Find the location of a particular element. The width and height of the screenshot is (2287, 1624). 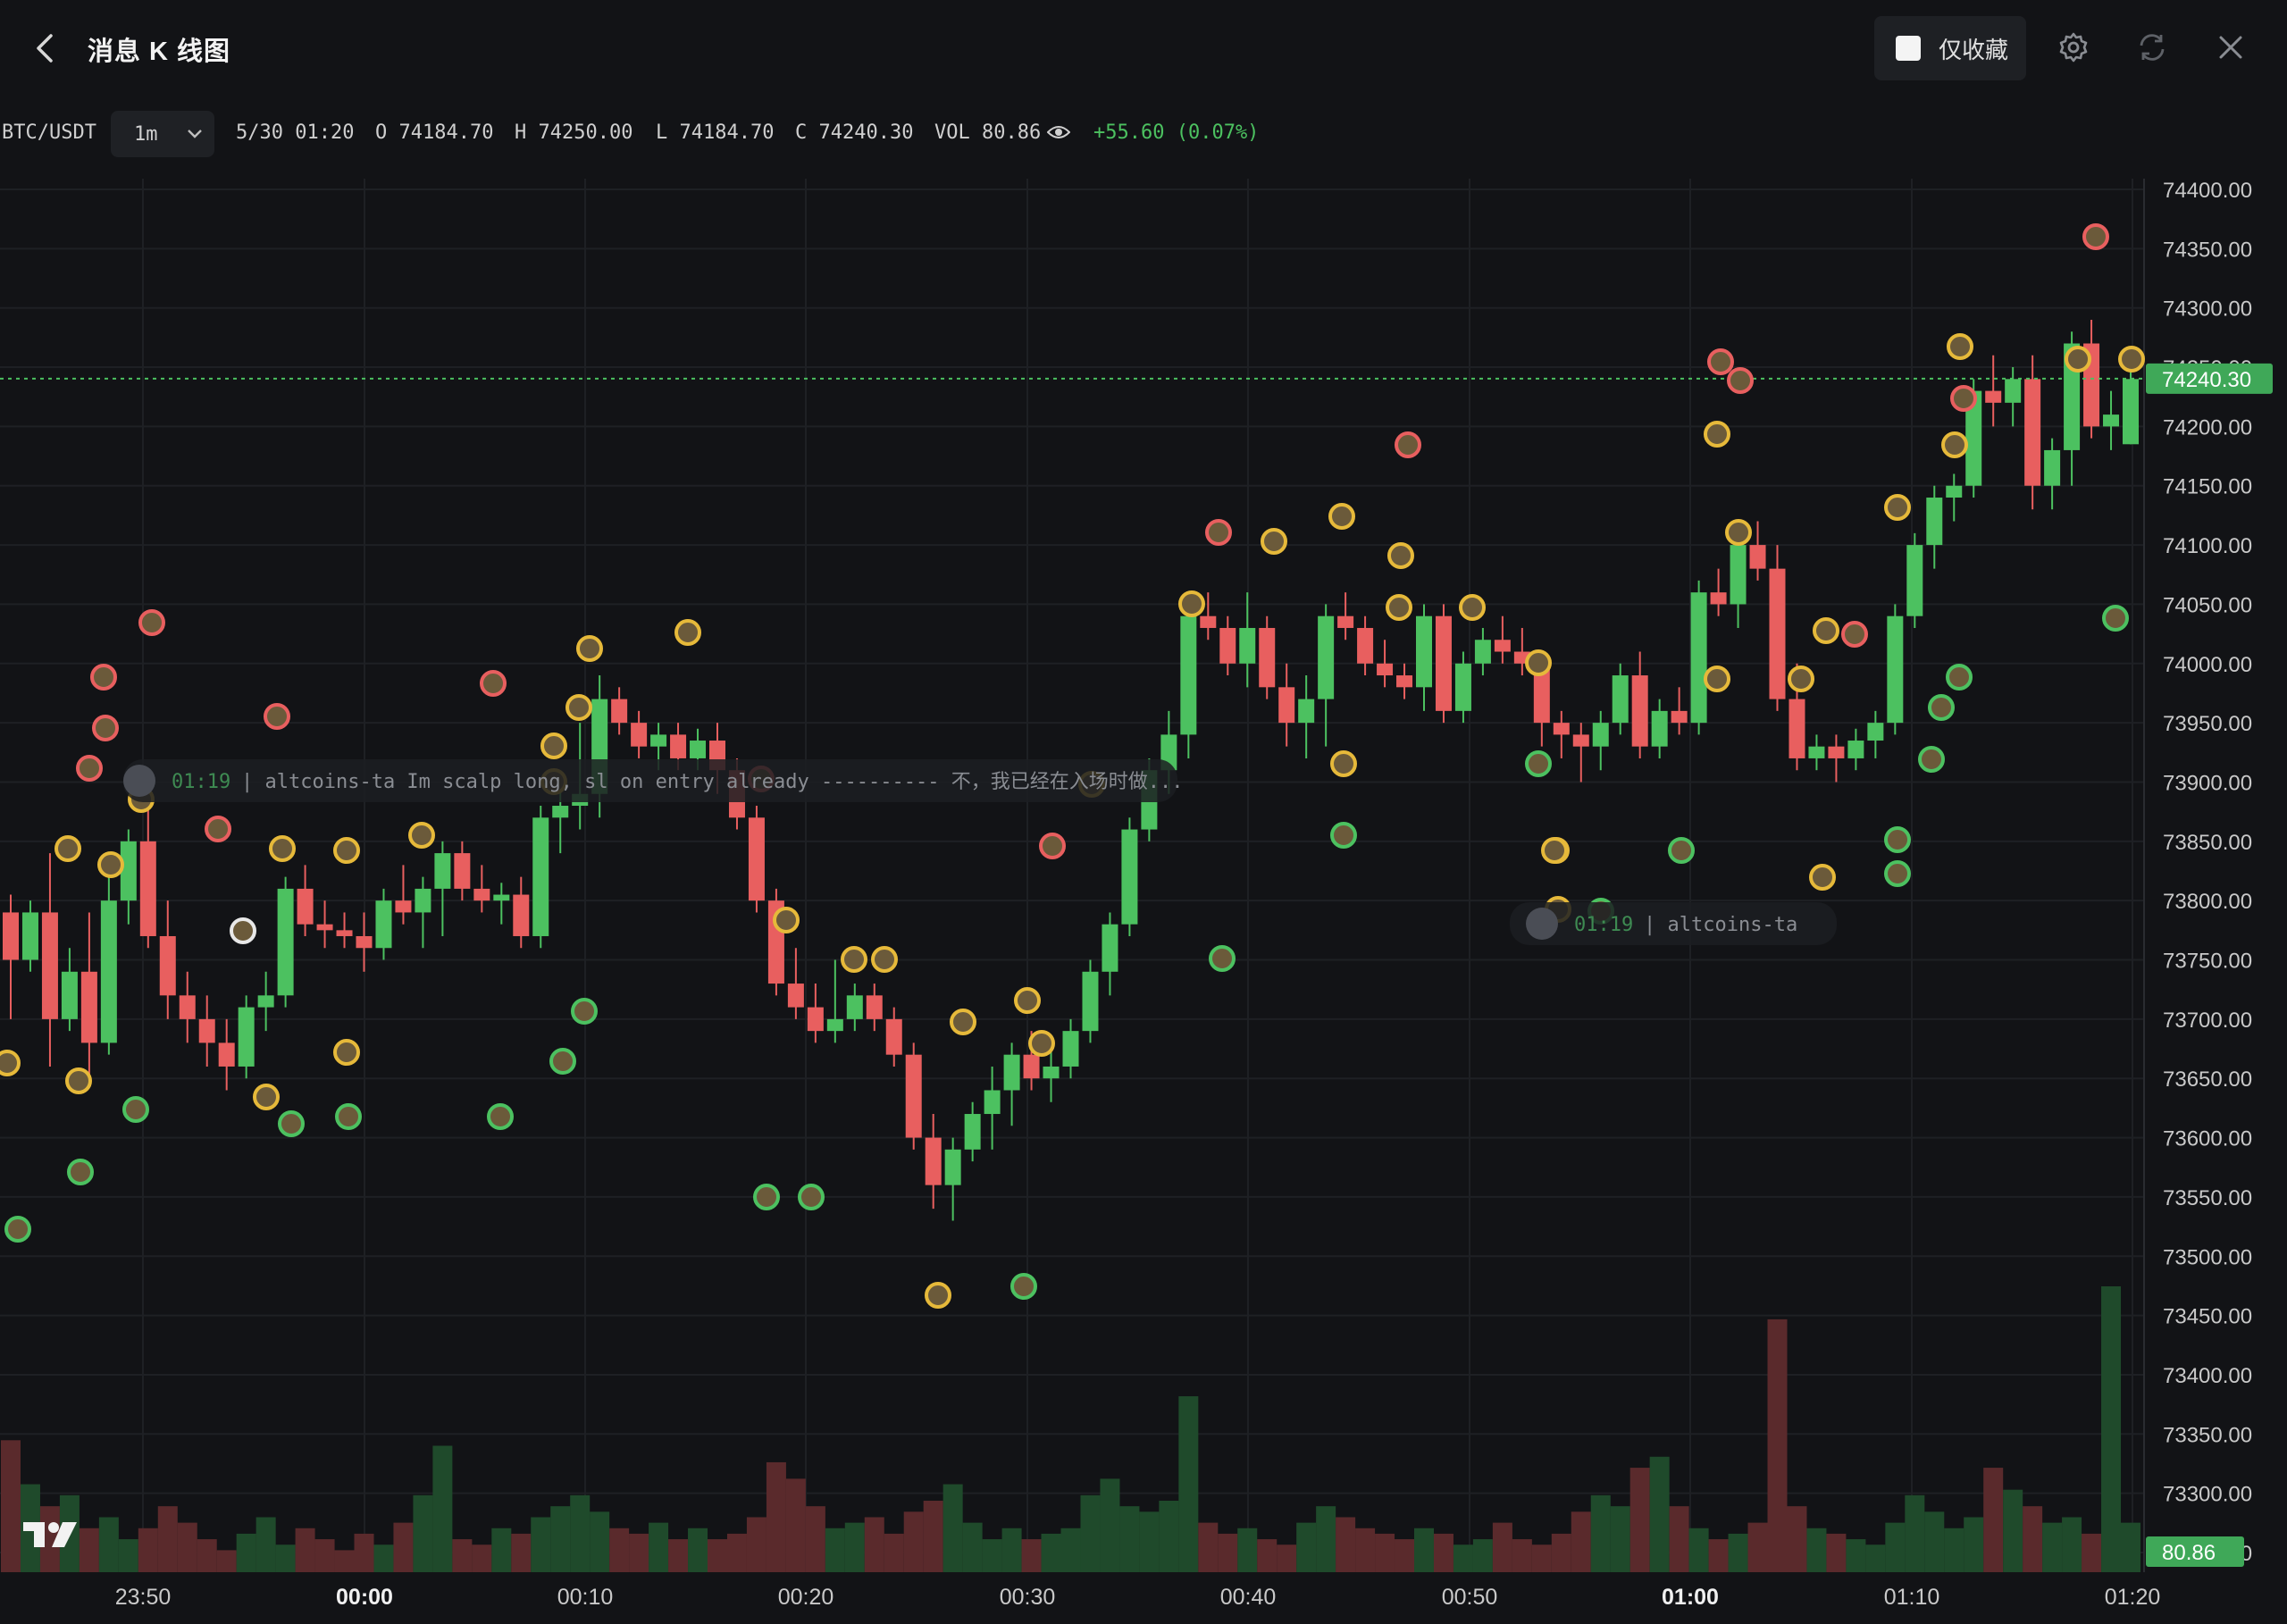

interval-select: 1m is located at coordinates (162, 134).